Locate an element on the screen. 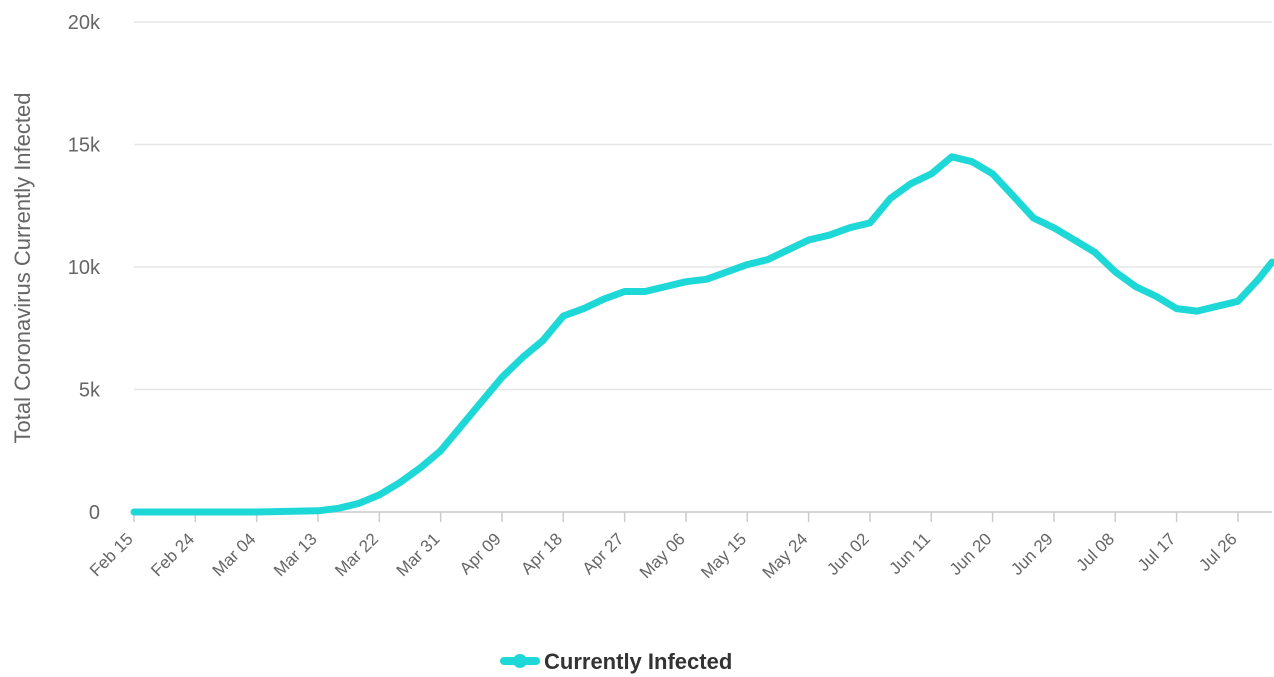 The height and width of the screenshot is (677, 1274). x-tick-label: Feb 15 is located at coordinates (111, 554).